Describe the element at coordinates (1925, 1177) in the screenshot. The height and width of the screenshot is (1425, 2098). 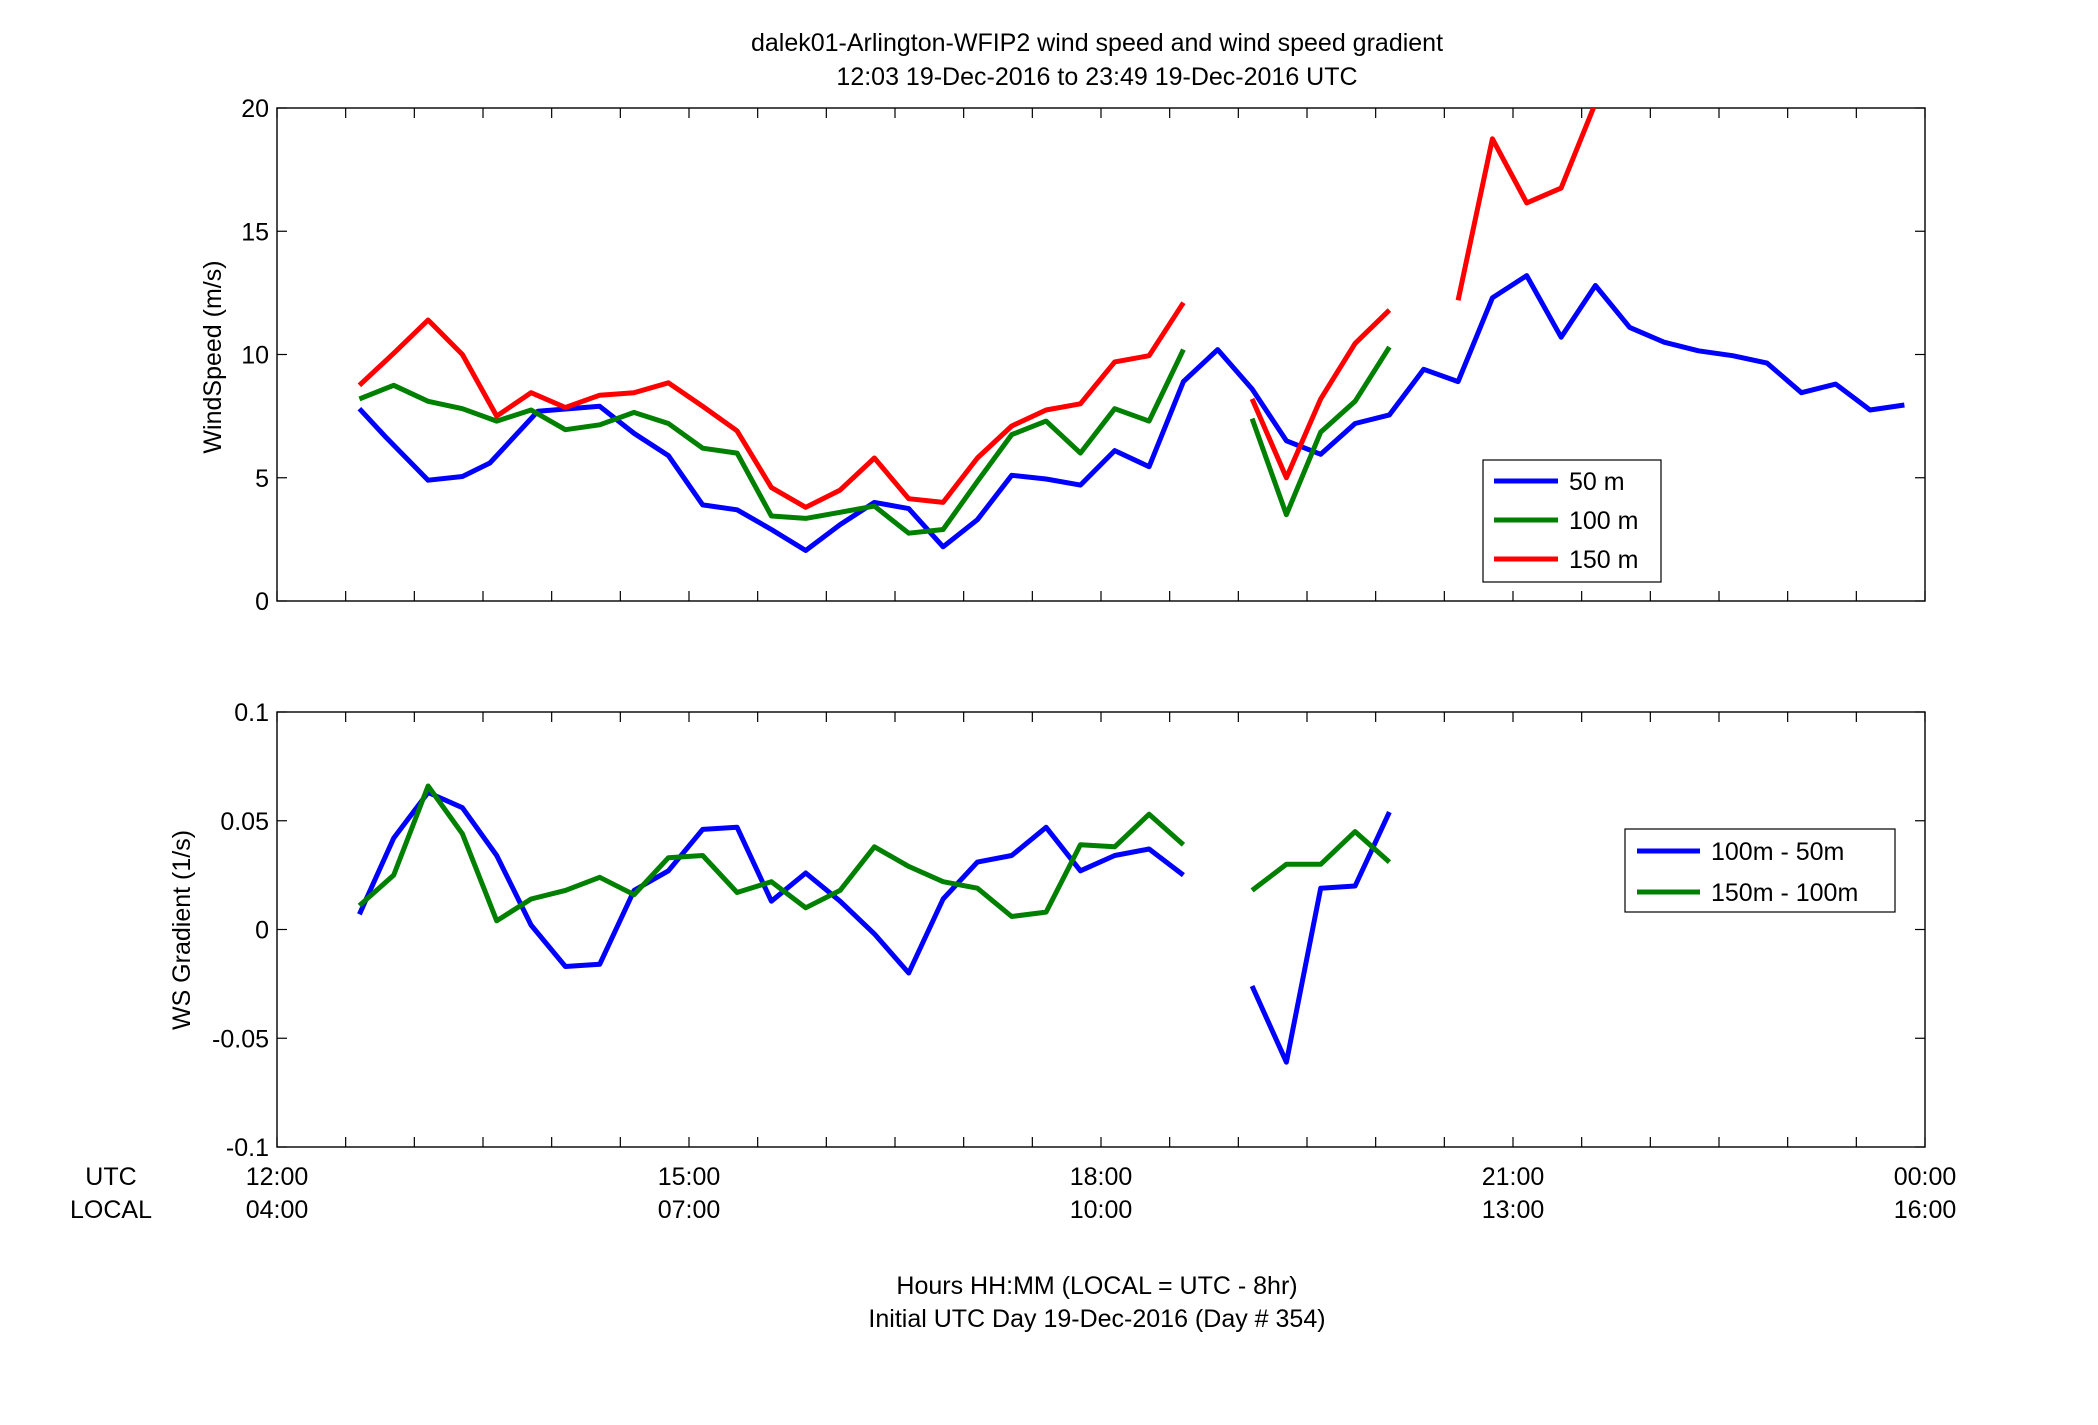
I see `xtick-label-utc: 00:00` at that location.